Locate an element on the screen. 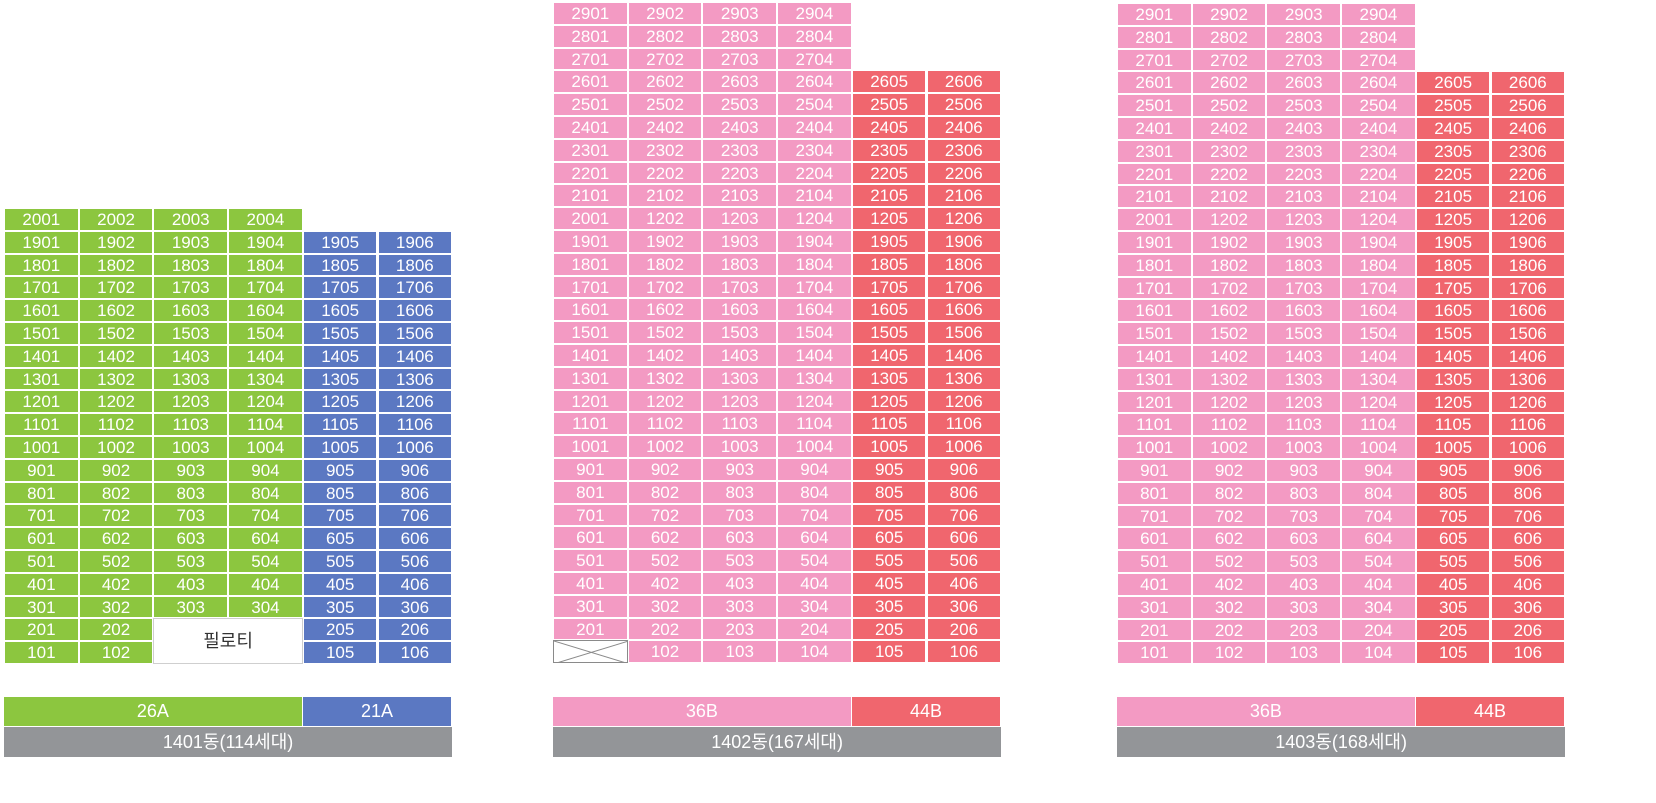  unit-cell: 701 is located at coordinates (590, 515).